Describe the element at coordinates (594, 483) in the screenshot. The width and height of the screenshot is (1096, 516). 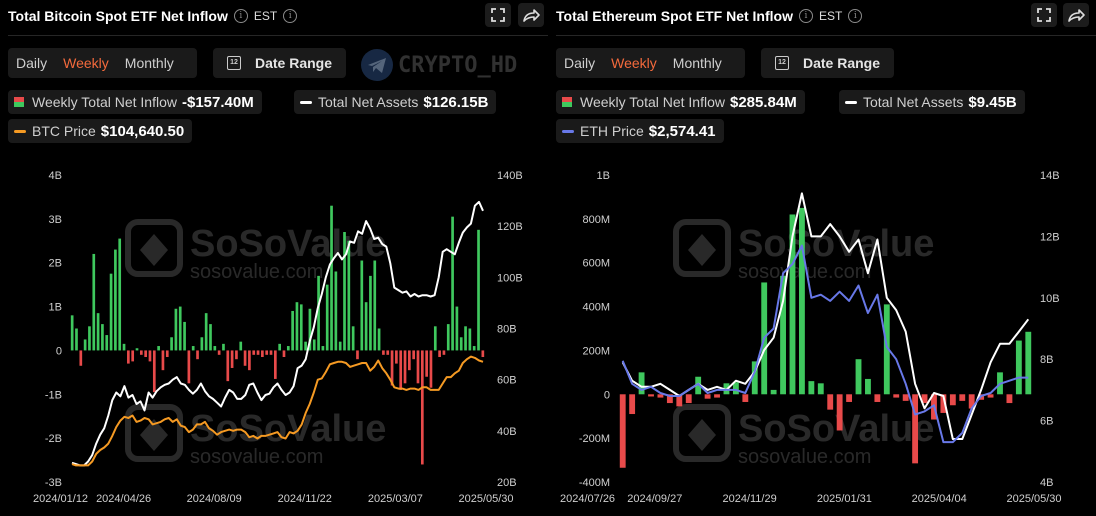
I see `y-axis-tick-label: -400M` at that location.